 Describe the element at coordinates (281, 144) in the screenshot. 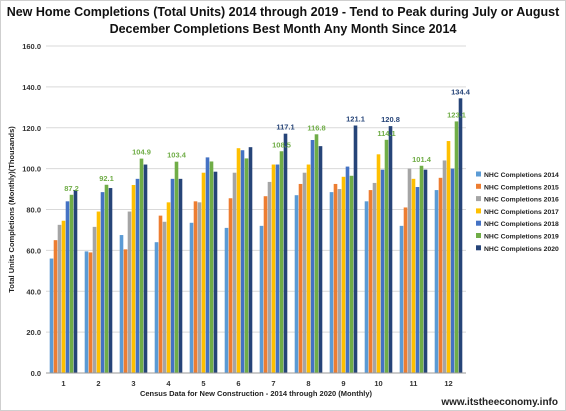

I see `data-label: 108.5` at that location.